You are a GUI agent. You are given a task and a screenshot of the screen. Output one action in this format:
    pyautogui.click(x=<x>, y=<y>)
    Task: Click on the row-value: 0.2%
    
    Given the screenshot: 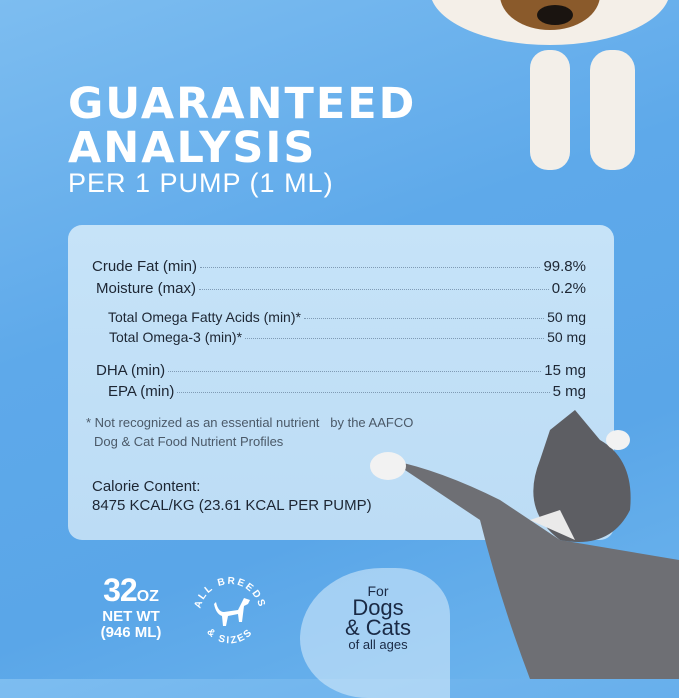 What is the action you would take?
    pyautogui.click(x=568, y=288)
    